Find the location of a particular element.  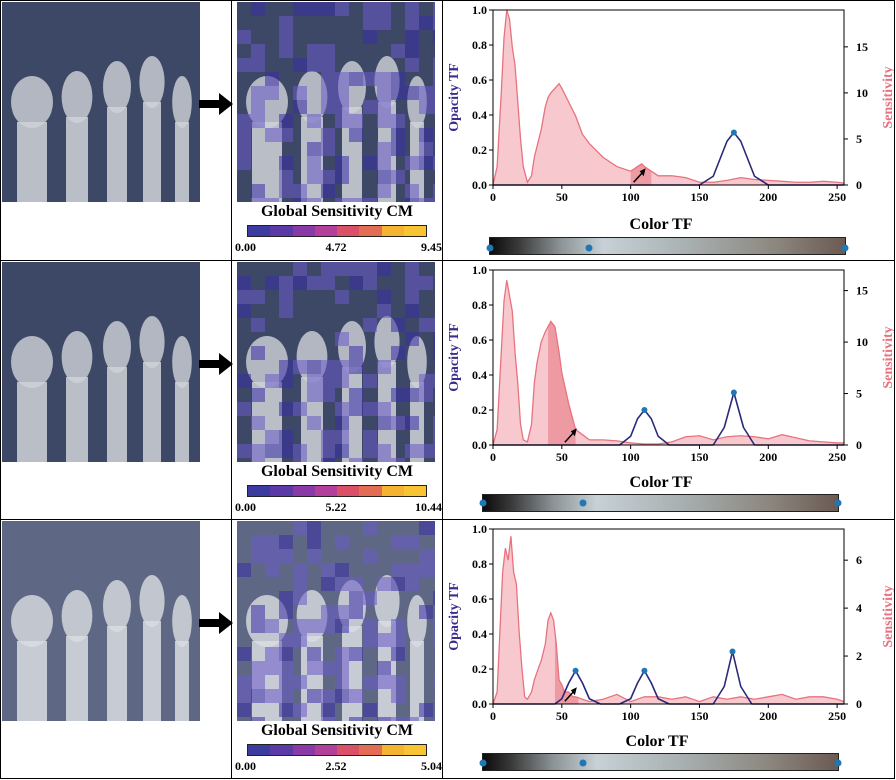

colormap-tick-max: 5.04 is located at coordinates (431, 766).